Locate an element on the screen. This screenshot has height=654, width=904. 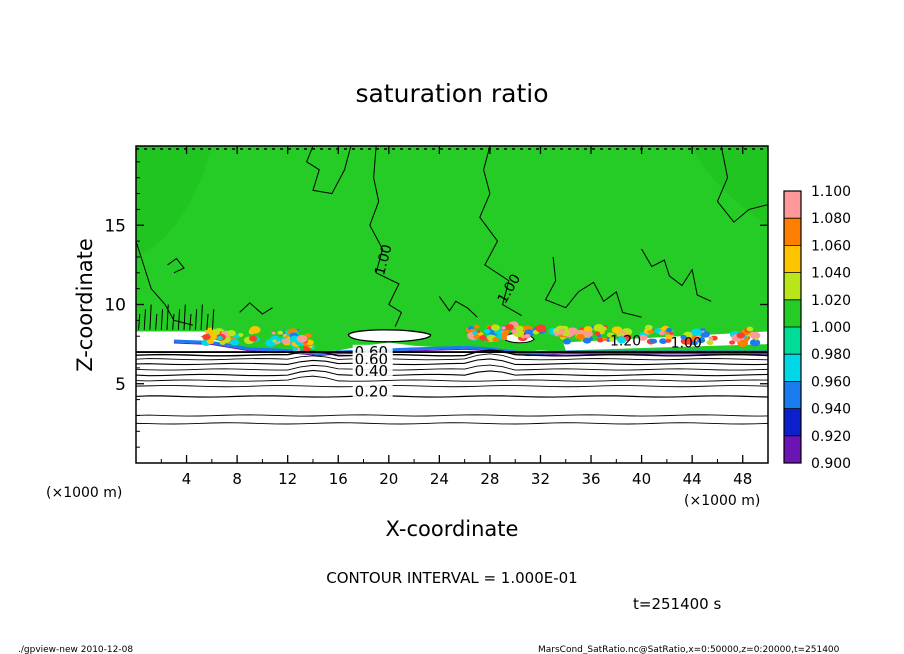
y-axis-unit: (×1000 m) is located at coordinates (84, 493).